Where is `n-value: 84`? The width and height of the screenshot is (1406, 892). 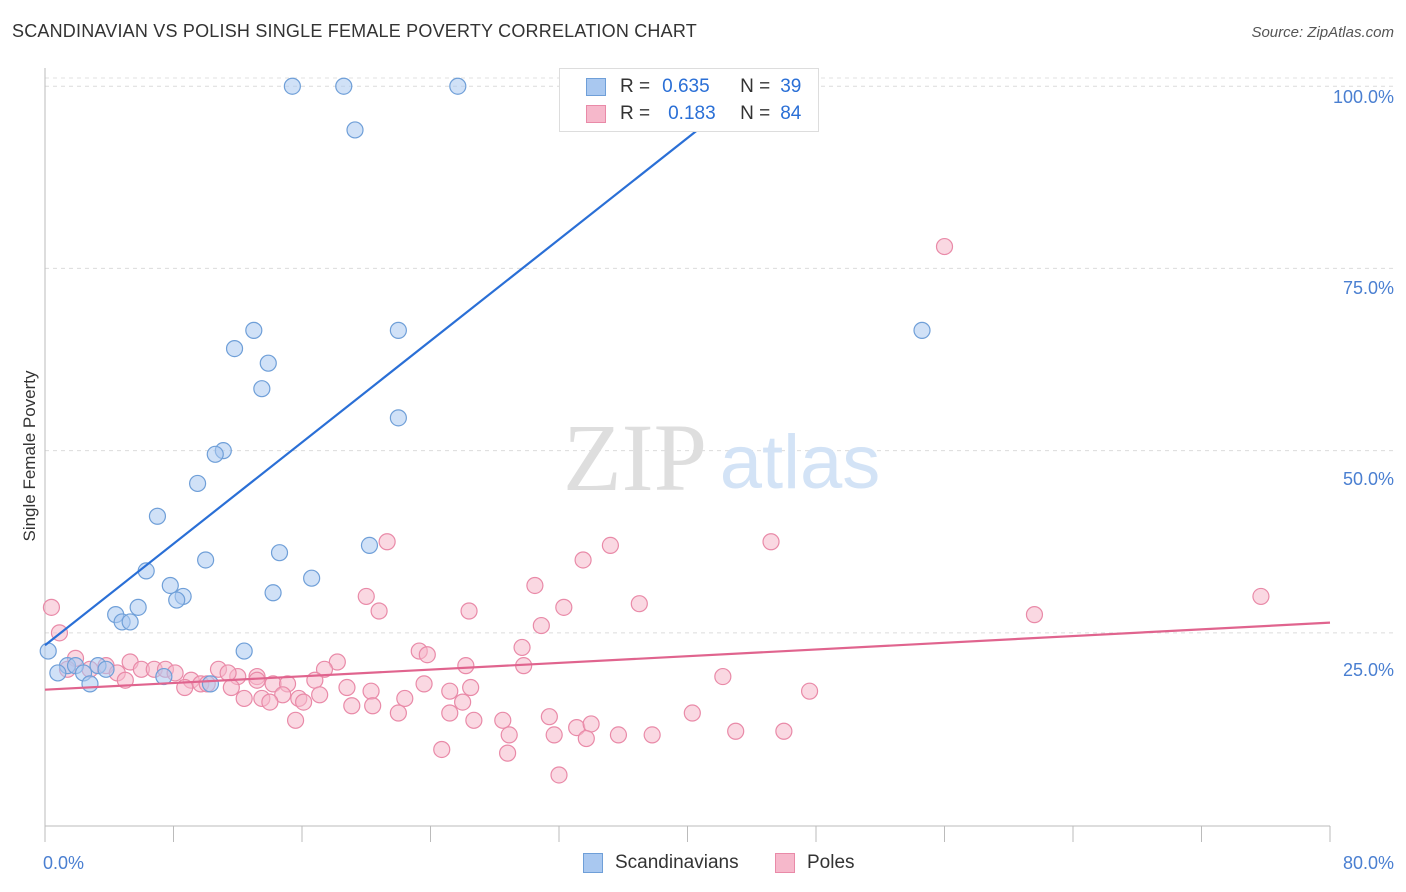
n-value: 84 is located at coordinates (791, 113).